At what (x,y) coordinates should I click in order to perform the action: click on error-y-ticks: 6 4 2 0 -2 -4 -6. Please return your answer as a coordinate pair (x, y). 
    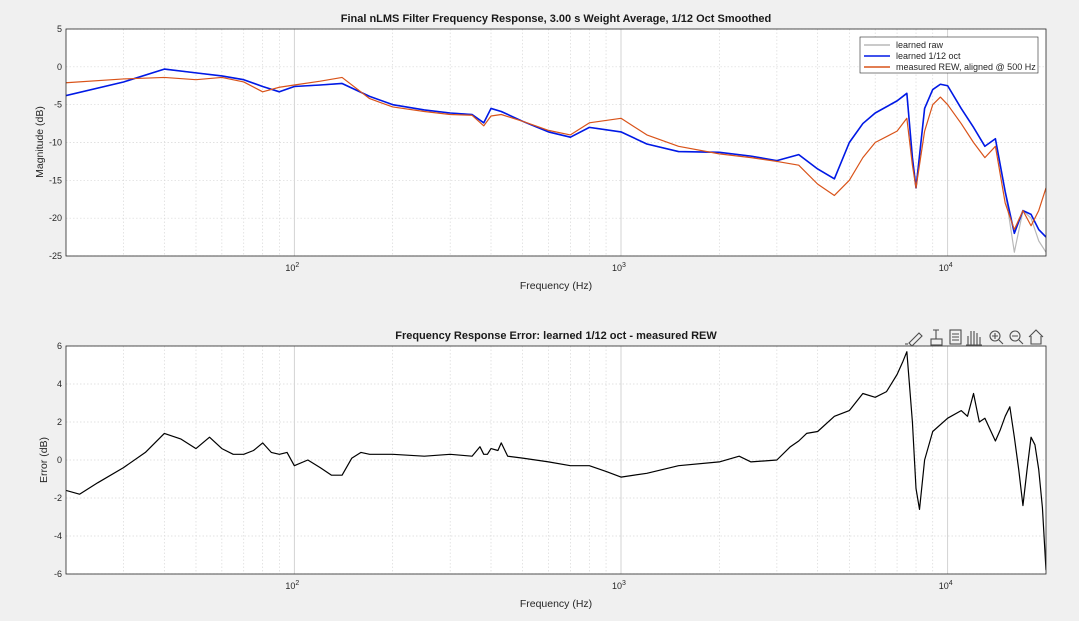
    Looking at the image, I should click on (58, 460).